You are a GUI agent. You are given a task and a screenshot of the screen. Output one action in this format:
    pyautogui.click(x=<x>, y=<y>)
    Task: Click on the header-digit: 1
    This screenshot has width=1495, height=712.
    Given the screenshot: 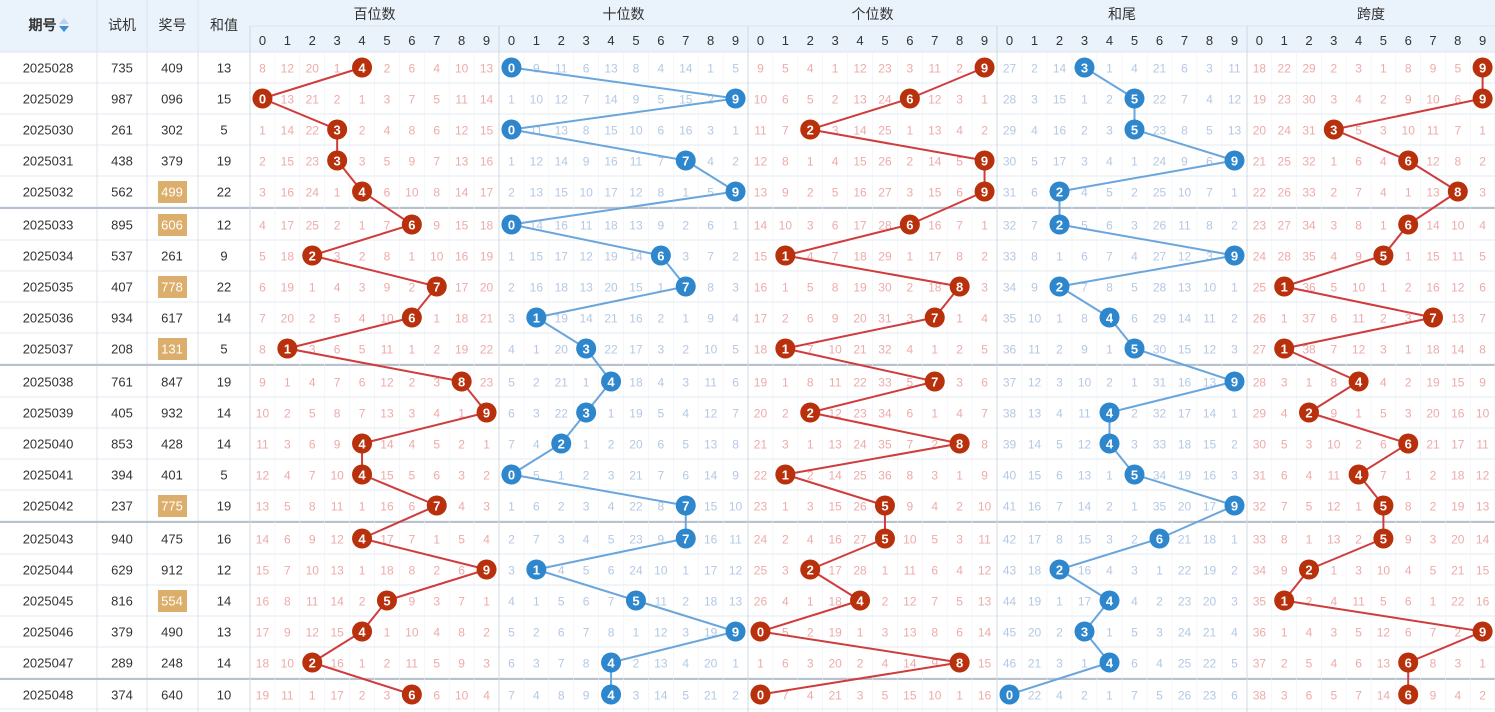 What is the action you would take?
    pyautogui.click(x=785, y=40)
    